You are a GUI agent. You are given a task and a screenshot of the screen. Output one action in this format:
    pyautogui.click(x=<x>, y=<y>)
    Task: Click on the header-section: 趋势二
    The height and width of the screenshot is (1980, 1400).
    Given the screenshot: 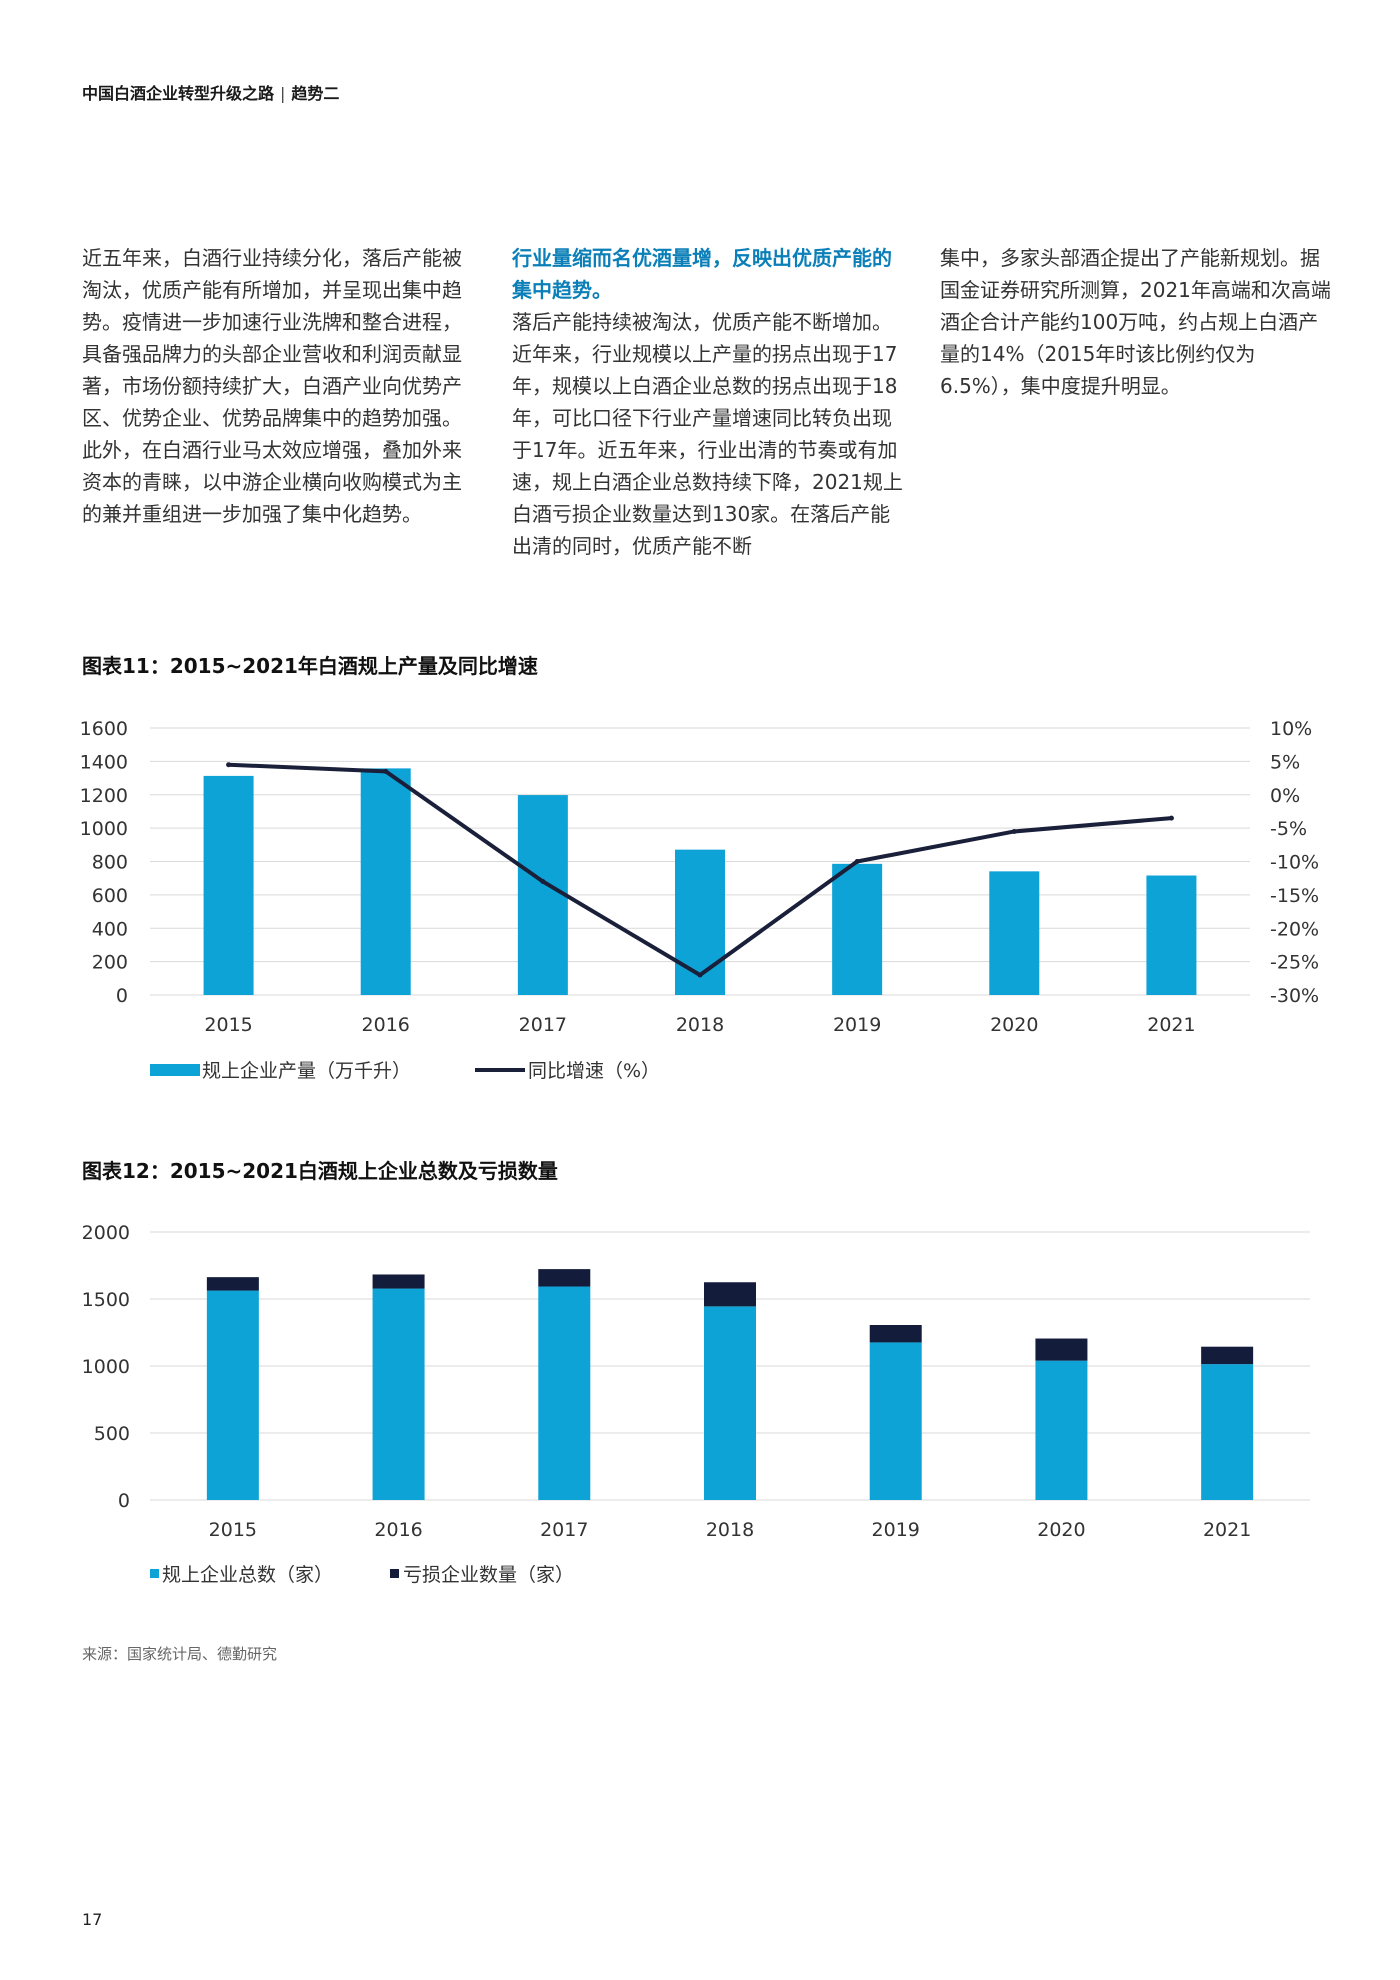 What is the action you would take?
    pyautogui.click(x=315, y=93)
    